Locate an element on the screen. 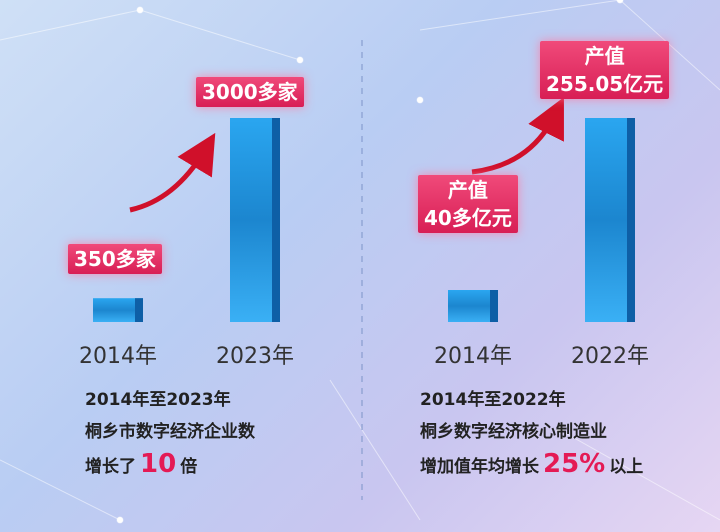 The height and width of the screenshot is (532, 720). note-line: 2014年至2023年 is located at coordinates (158, 400).